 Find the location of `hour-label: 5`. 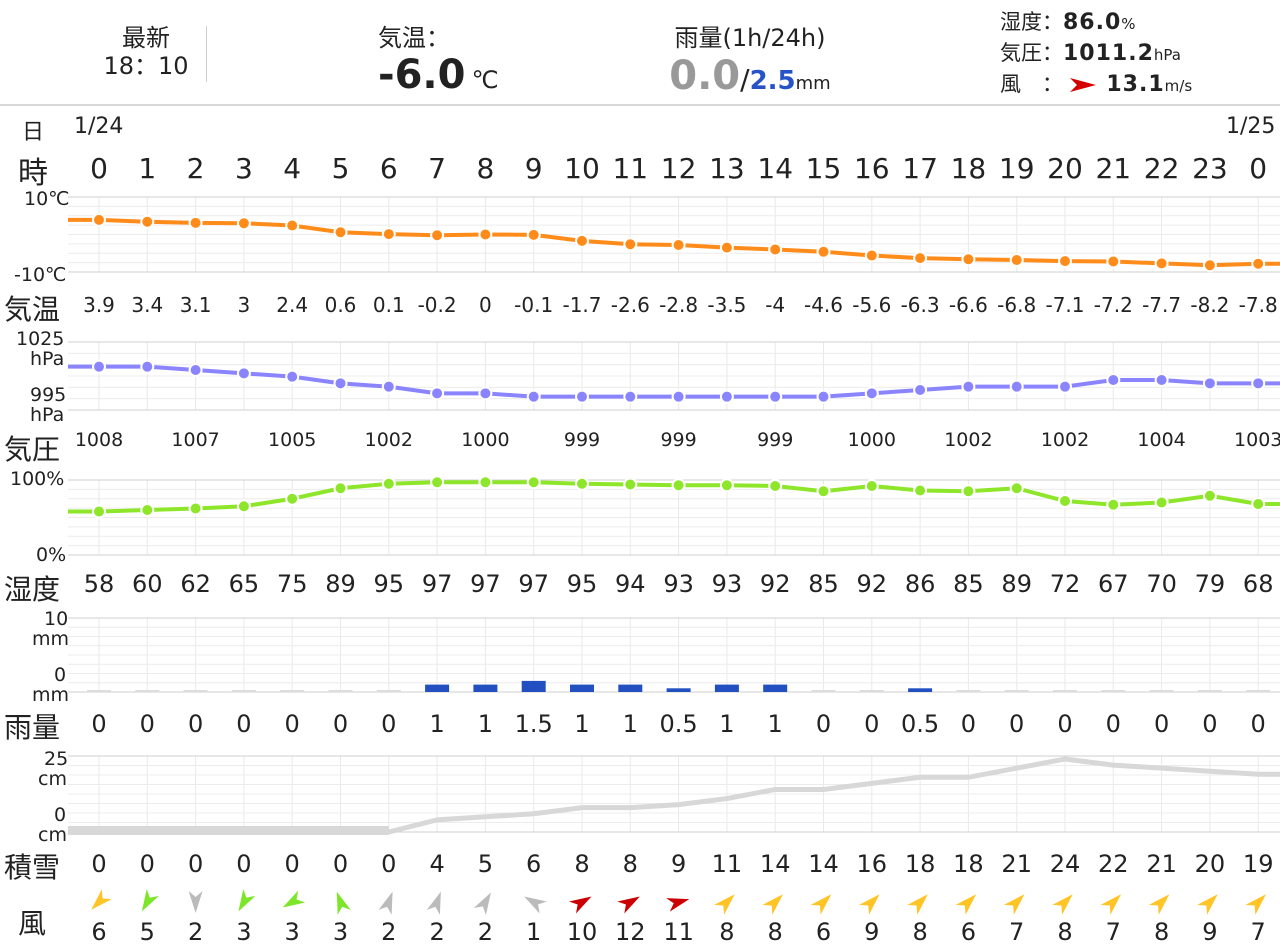

hour-label: 5 is located at coordinates (341, 168).